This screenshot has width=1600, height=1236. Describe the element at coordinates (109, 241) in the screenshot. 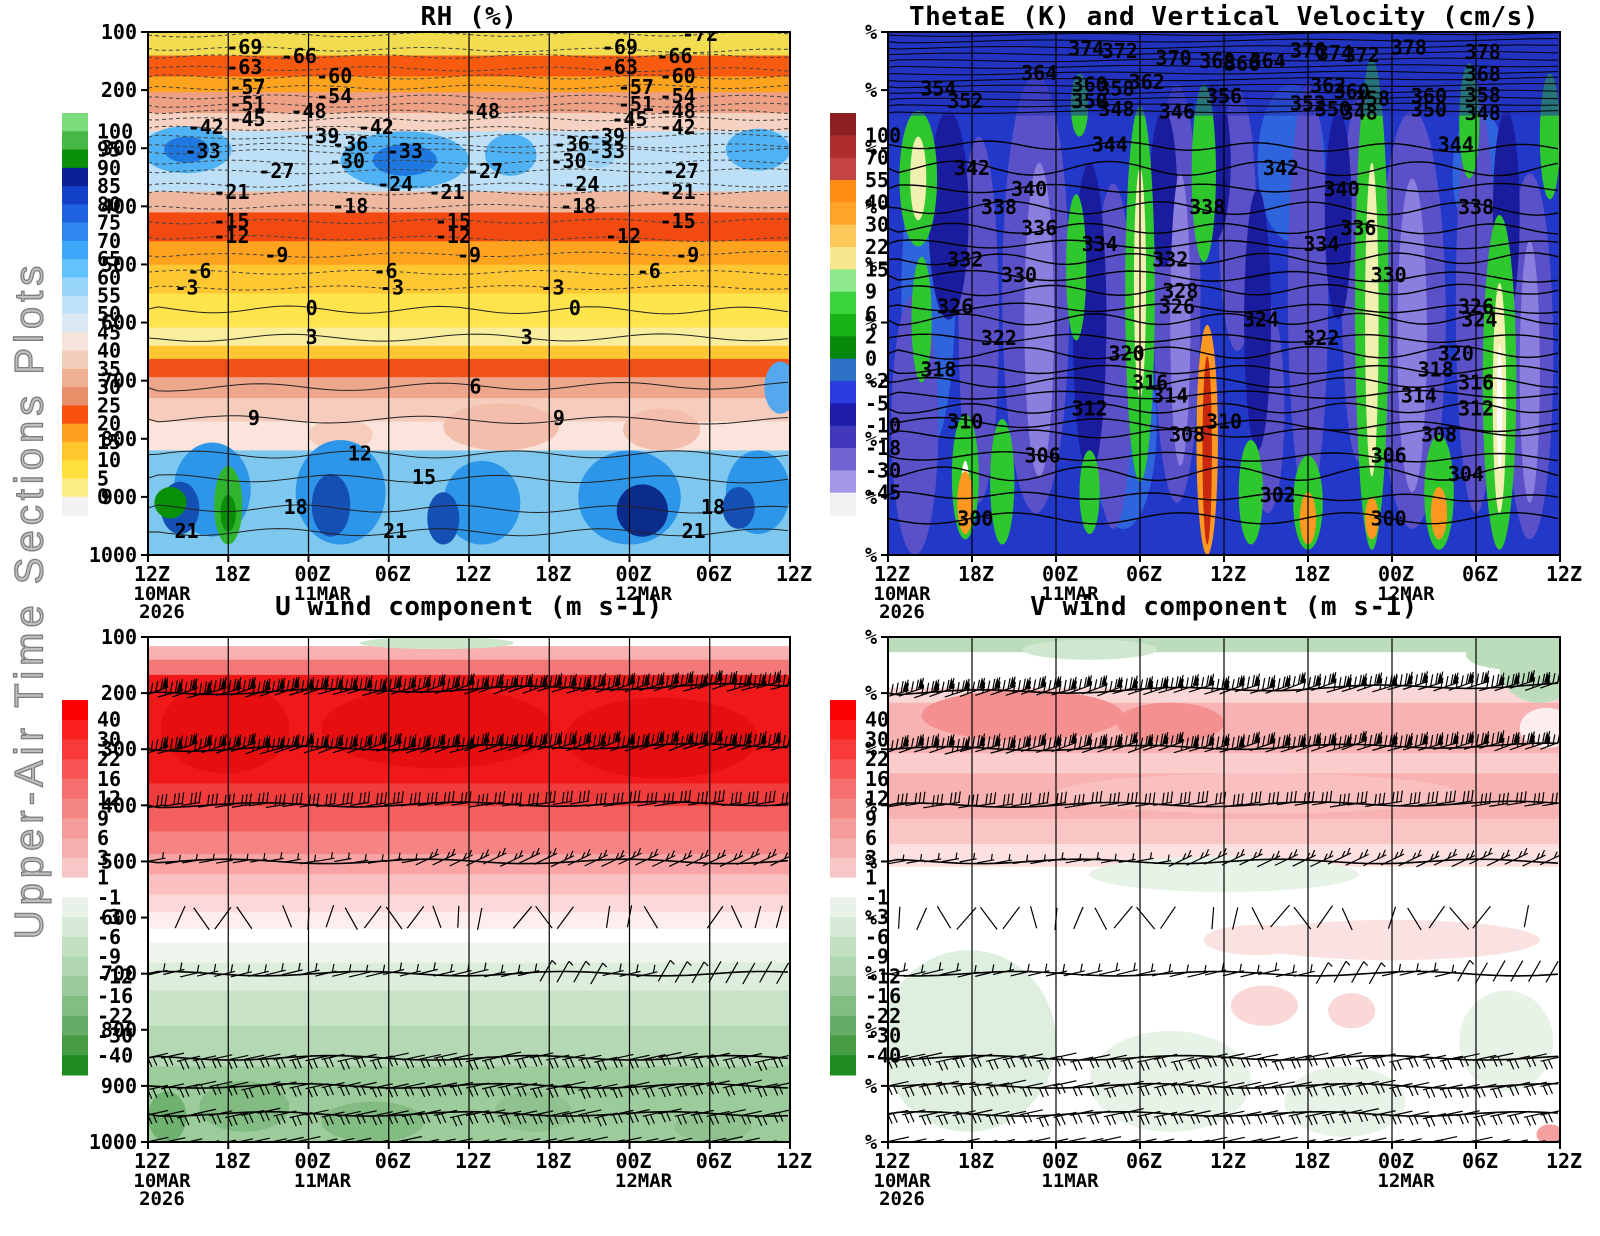

I see `svg-text: 70` at that location.